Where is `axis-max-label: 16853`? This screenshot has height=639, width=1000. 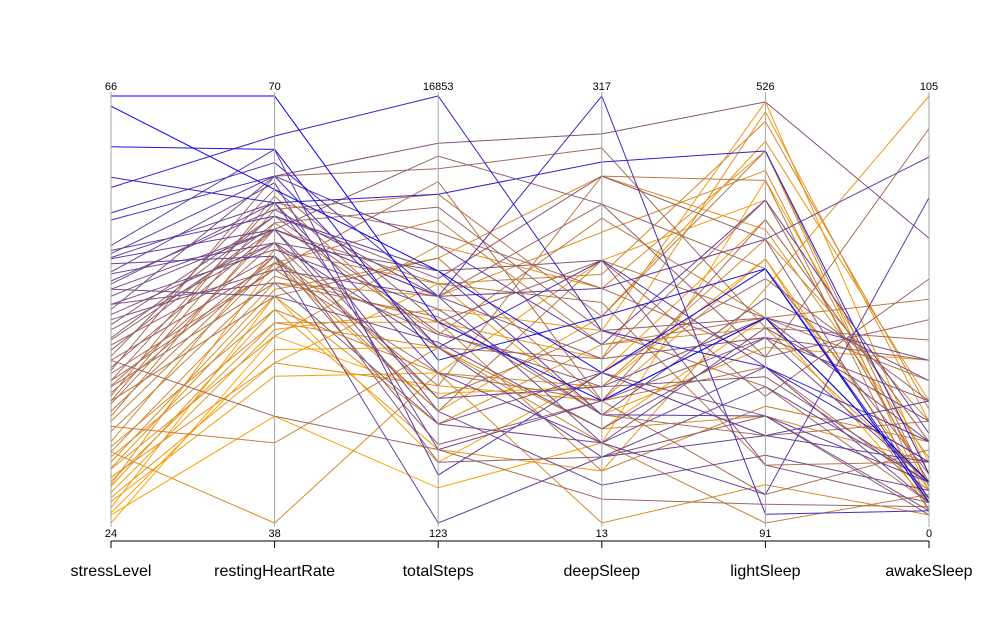
axis-max-label: 16853 is located at coordinates (438, 87).